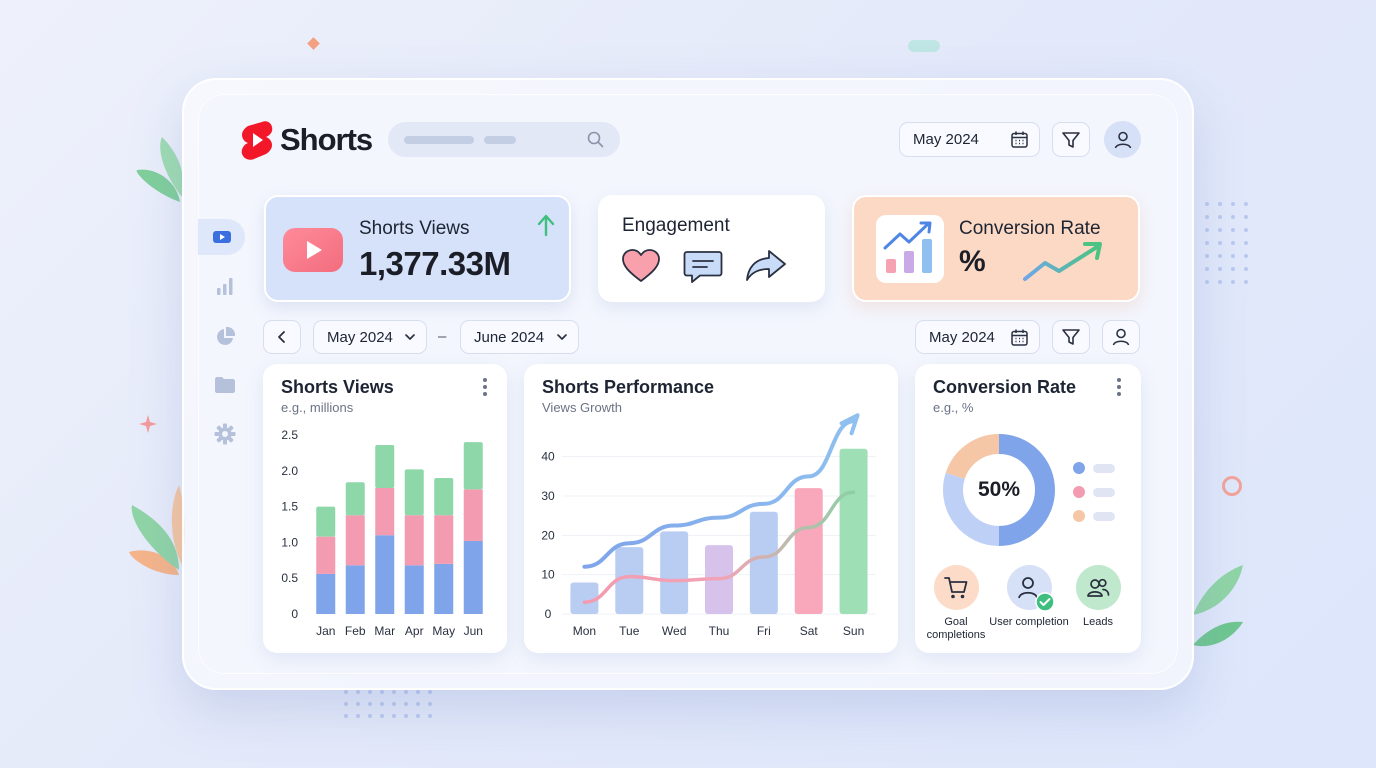 The image size is (1376, 768). Describe the element at coordinates (1029, 622) in the screenshot. I see `metric-label: User completion` at that location.